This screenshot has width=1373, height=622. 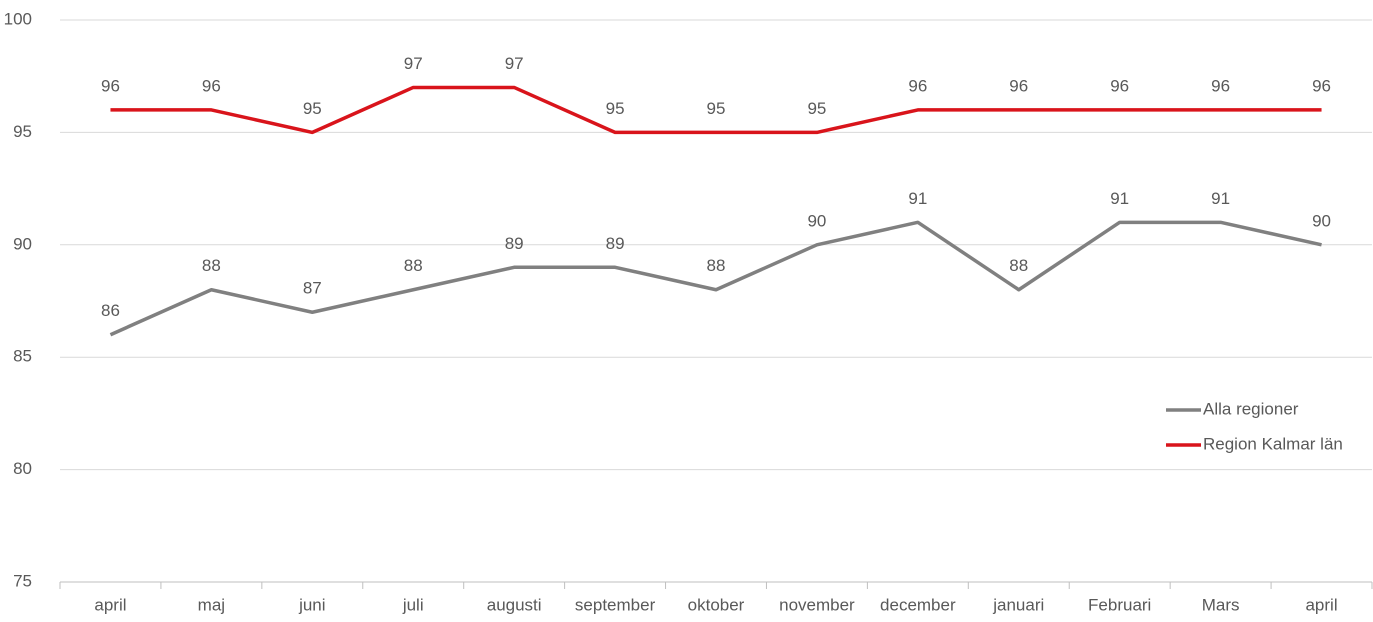 What do you see at coordinates (817, 604) in the screenshot?
I see `x-tick-label: november` at bounding box center [817, 604].